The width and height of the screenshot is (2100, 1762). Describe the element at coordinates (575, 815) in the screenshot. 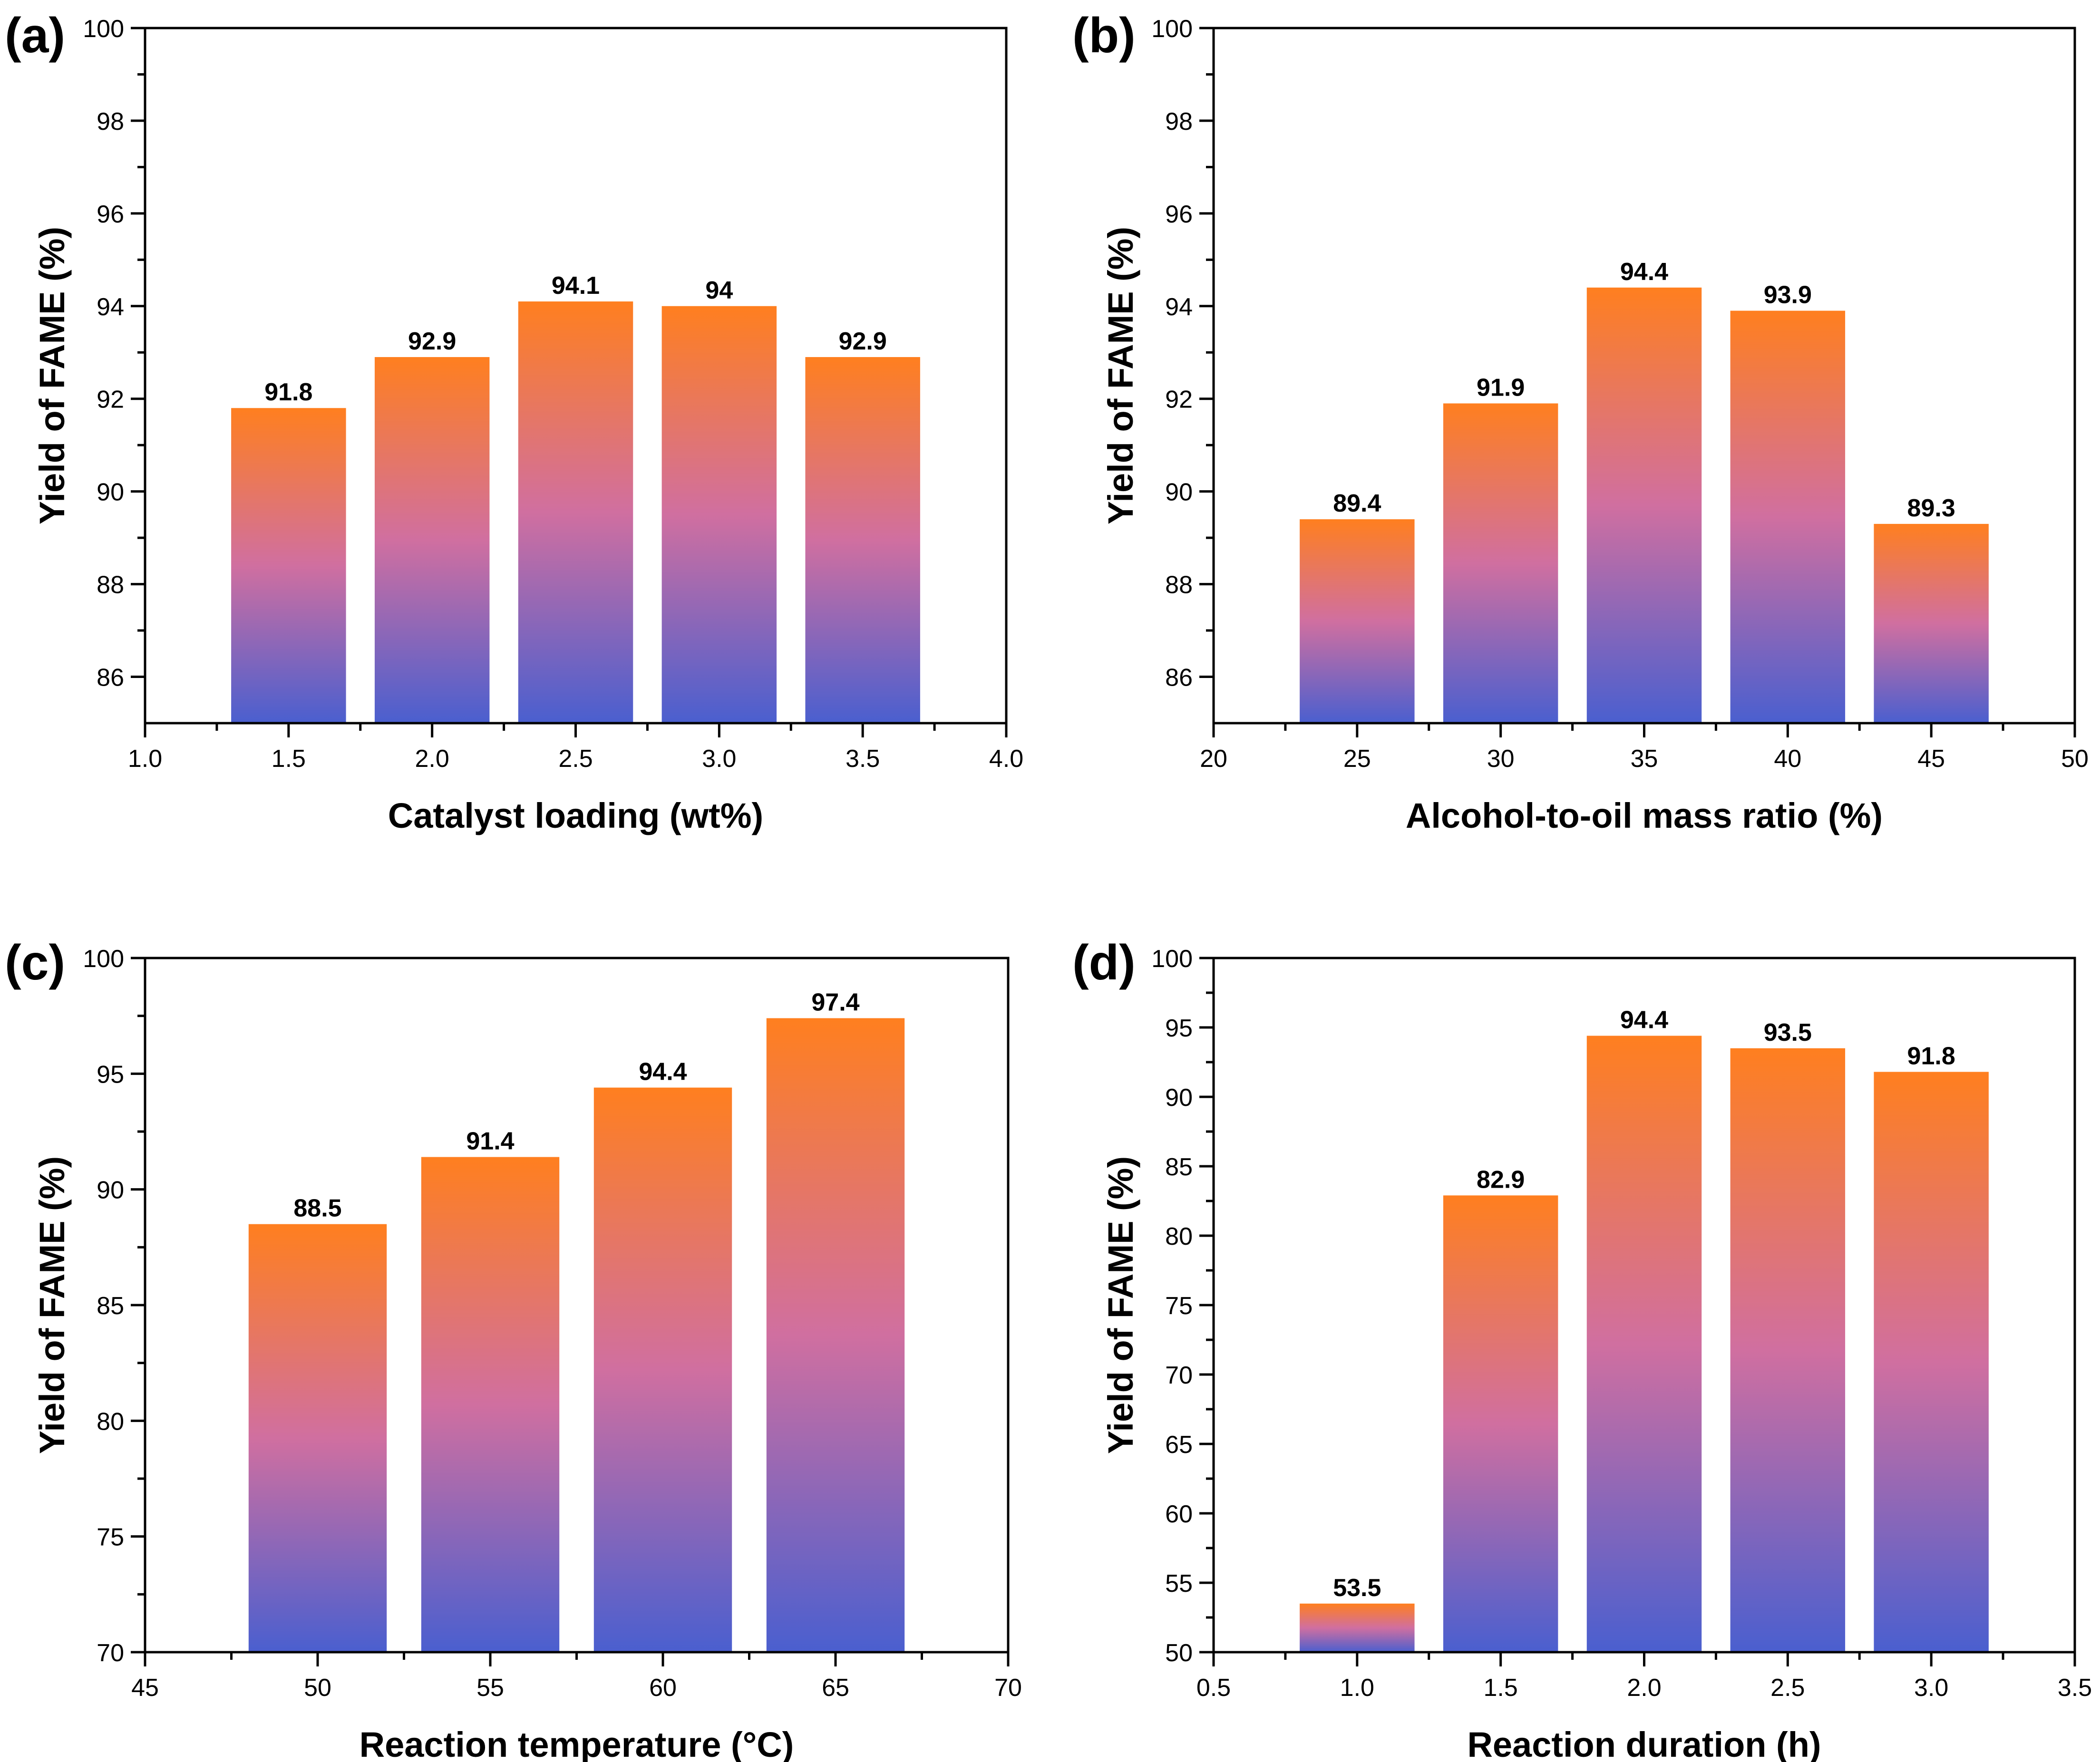

I see `x-axis-title: Catalyst loading (wt%)` at that location.